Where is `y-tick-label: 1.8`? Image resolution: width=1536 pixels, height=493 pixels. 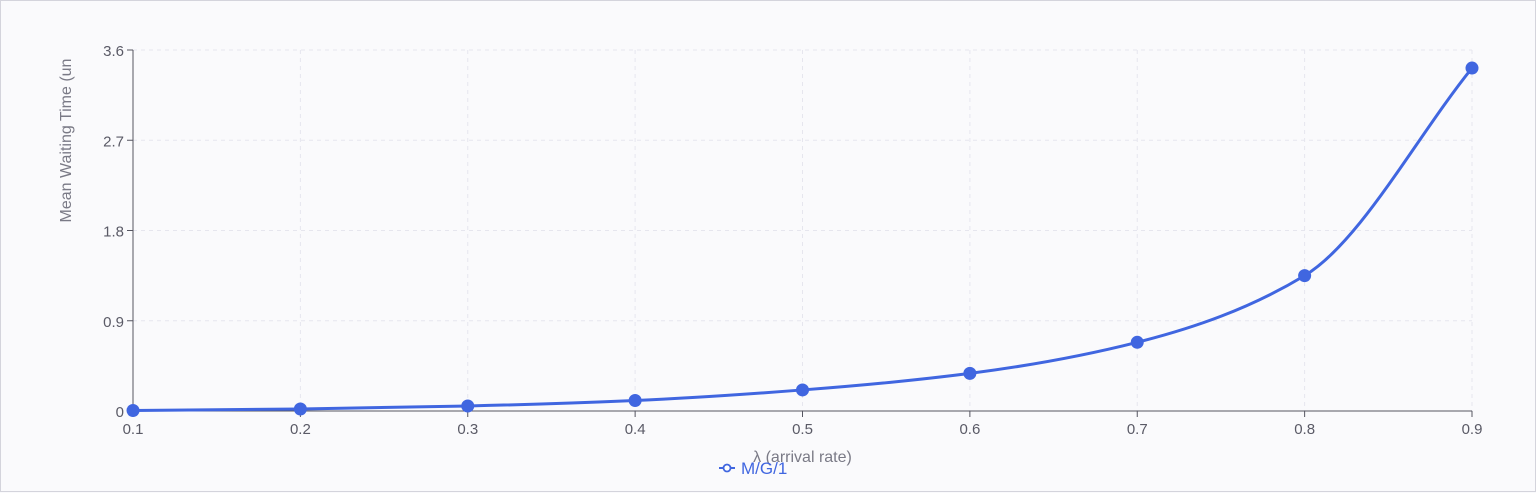 y-tick-label: 1.8 is located at coordinates (113, 232).